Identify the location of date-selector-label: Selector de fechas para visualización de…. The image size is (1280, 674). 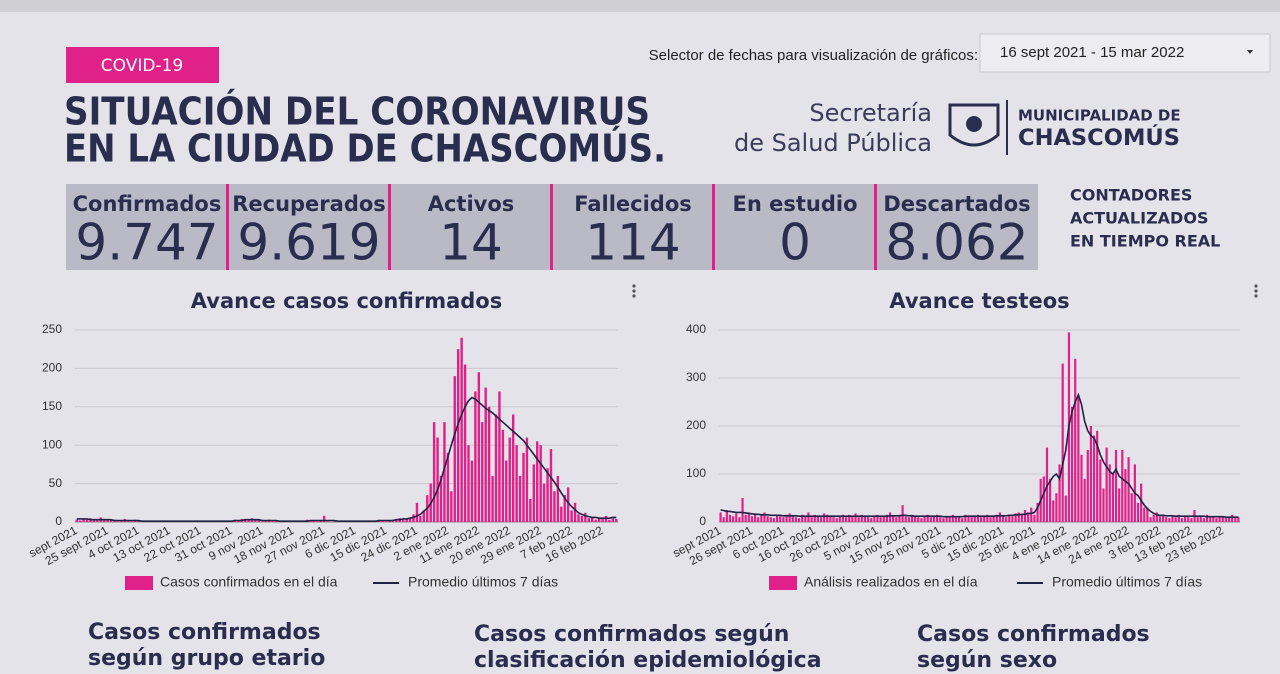
(813, 55).